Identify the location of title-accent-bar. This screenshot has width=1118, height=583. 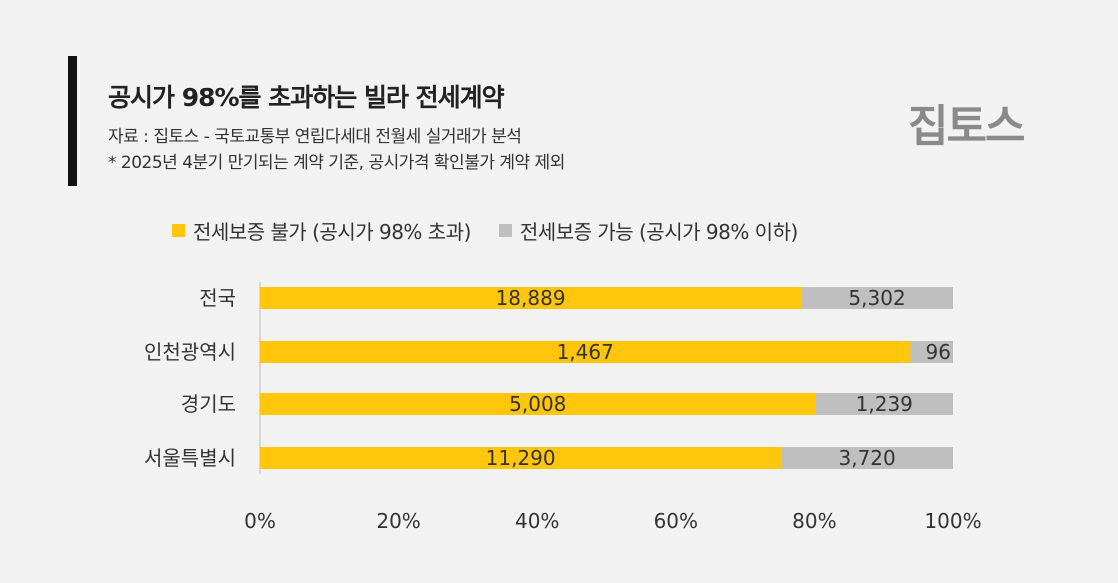
(72, 121).